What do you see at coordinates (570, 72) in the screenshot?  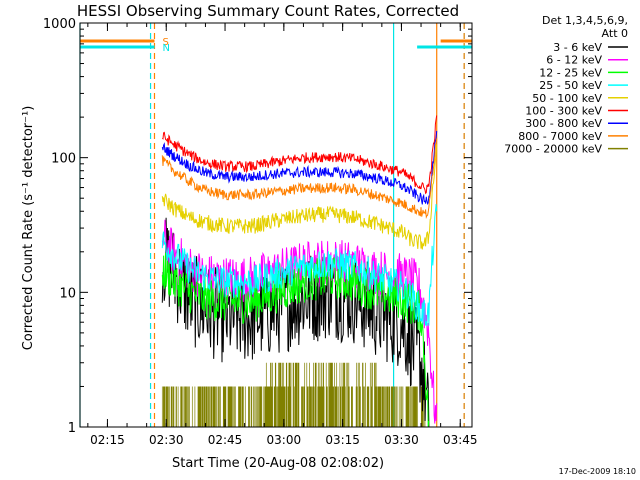 I see `legend-label-2: 12 - 25 keV` at bounding box center [570, 72].